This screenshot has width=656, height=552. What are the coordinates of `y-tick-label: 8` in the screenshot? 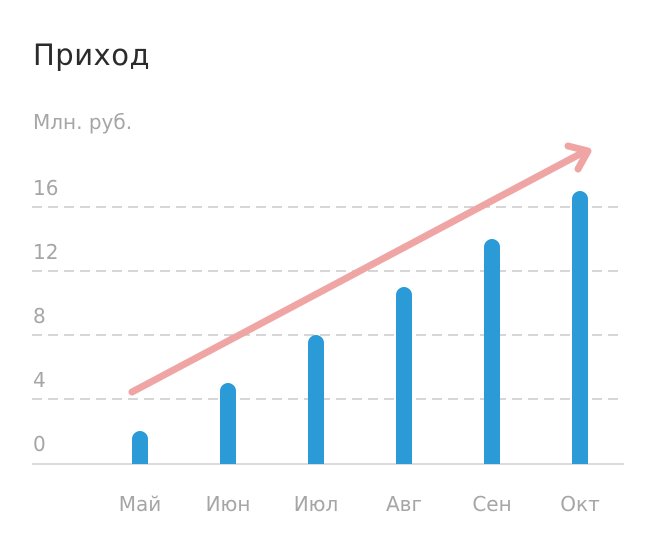 It's located at (39, 316).